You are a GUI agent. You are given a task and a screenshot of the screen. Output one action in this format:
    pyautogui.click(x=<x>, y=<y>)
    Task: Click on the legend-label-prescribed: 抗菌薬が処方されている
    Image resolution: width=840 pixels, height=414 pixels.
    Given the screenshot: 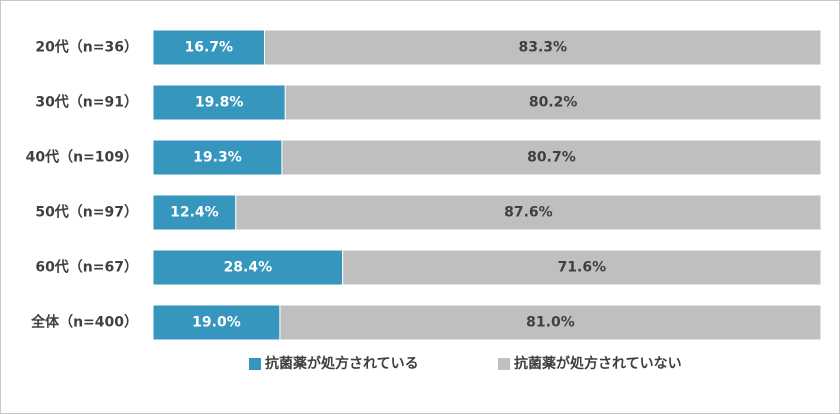 What is the action you would take?
    pyautogui.click(x=342, y=363)
    